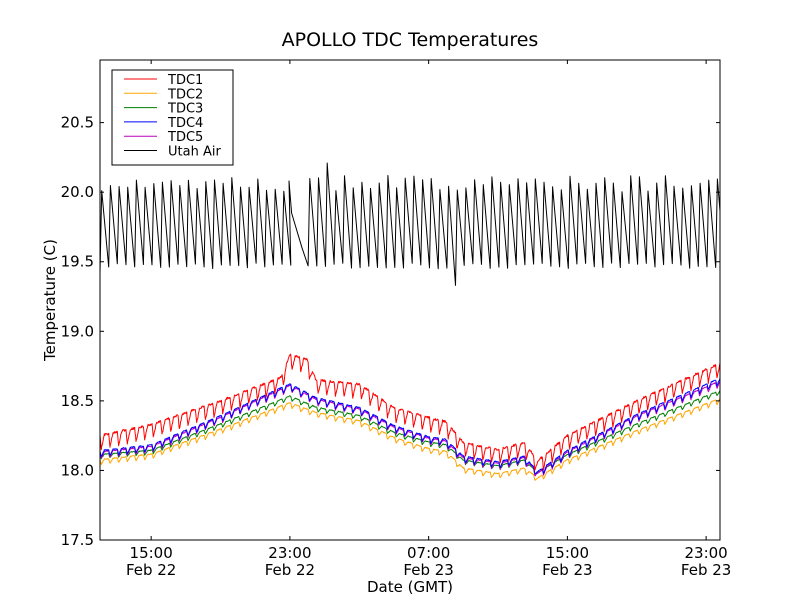  I want to click on y-tick-label: 20.5, so click(77, 123).